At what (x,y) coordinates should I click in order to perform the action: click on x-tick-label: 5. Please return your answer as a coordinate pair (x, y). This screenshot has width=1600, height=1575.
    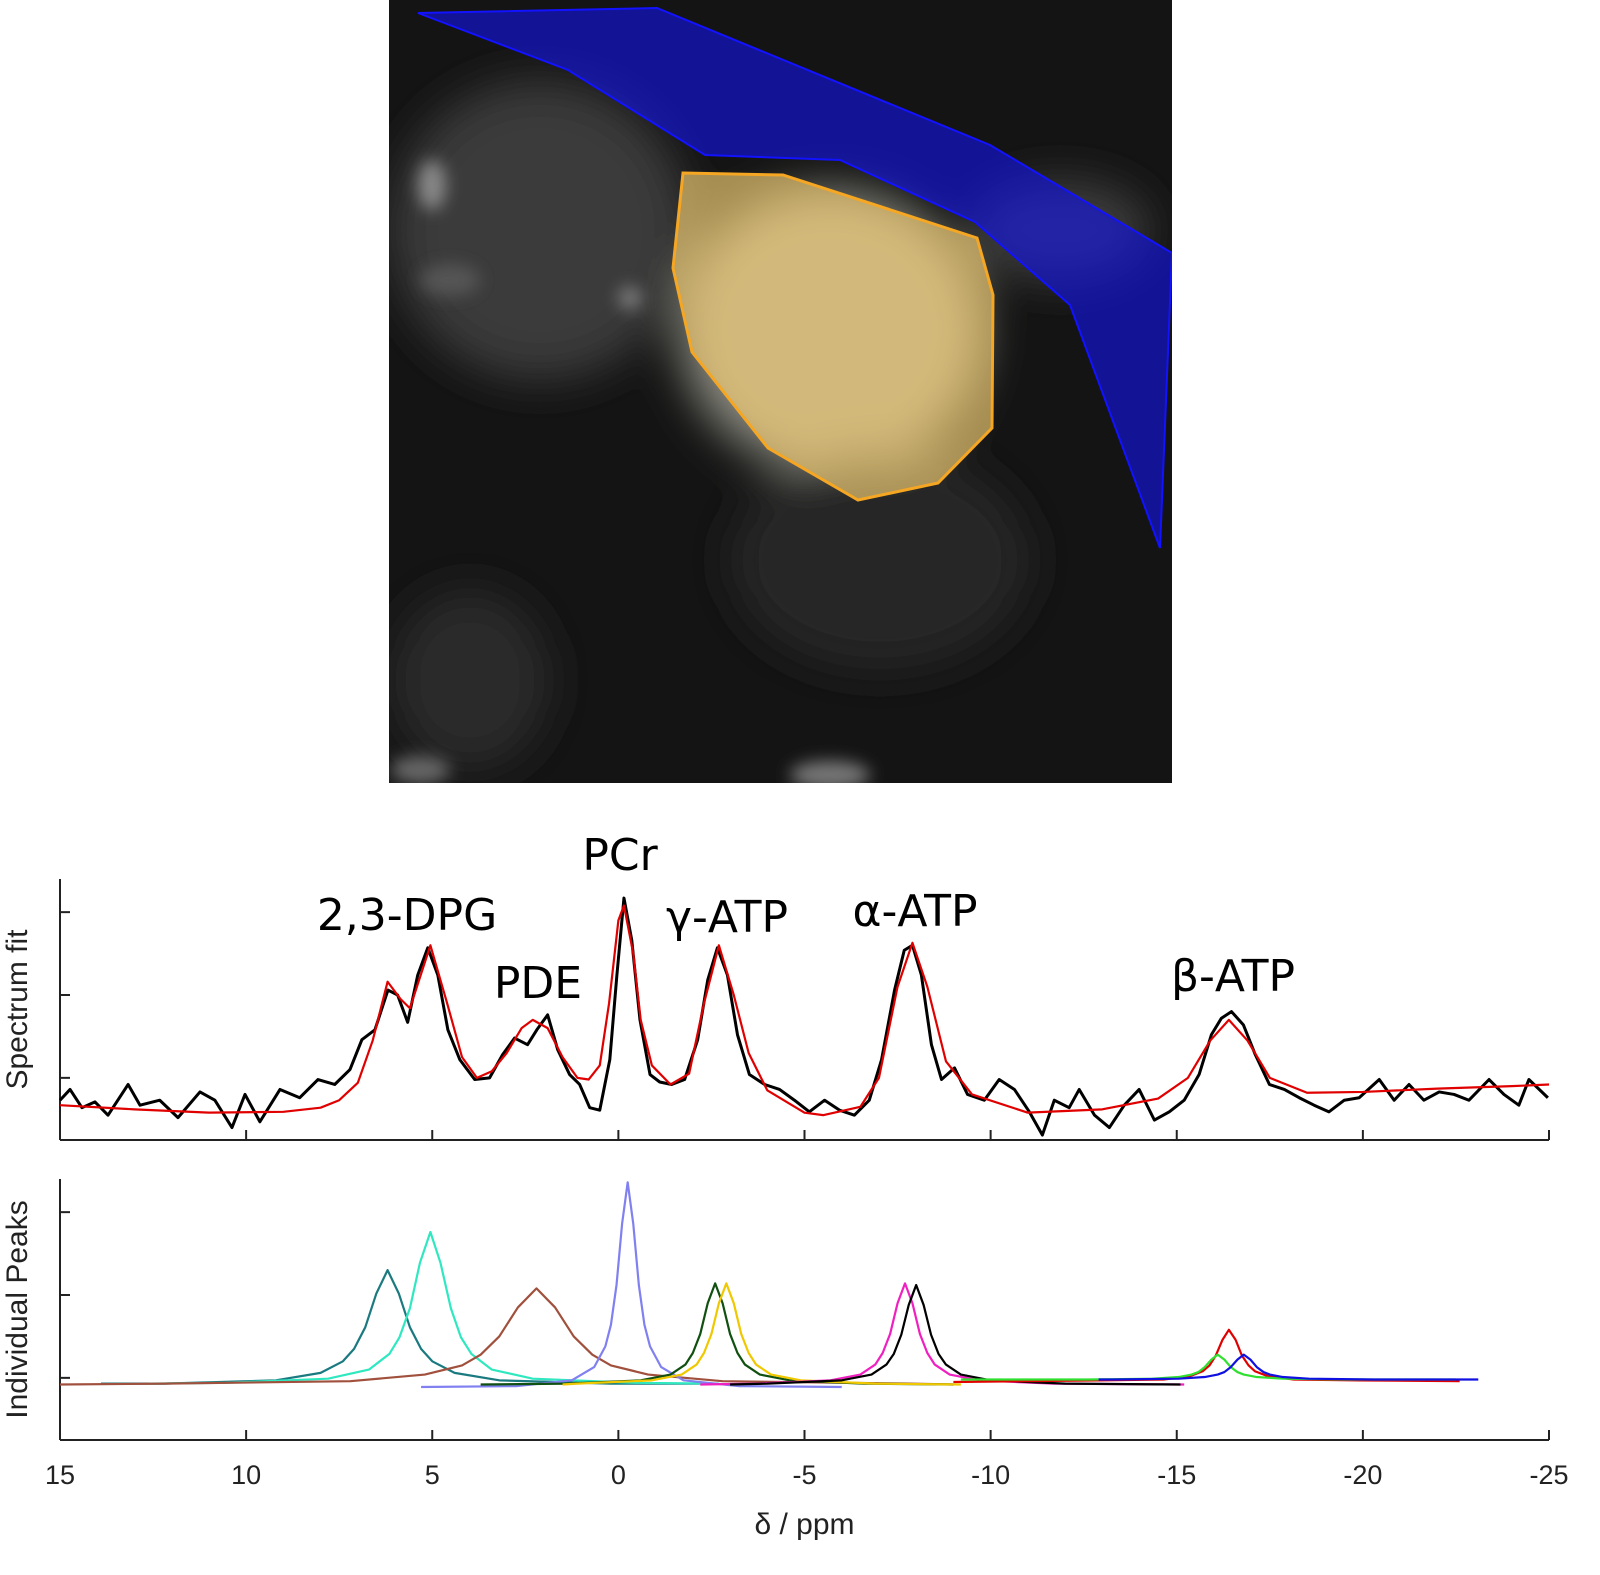
    Looking at the image, I should click on (432, 1475).